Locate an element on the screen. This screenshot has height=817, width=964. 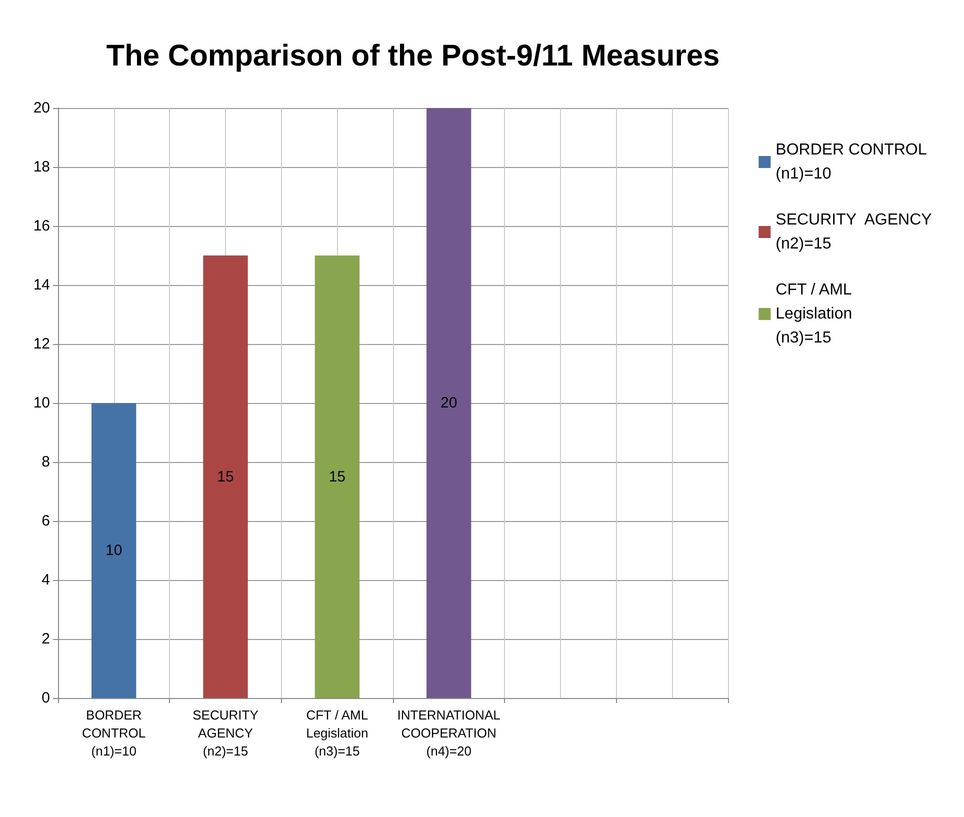
y-tick-label: 12 is located at coordinates (41, 344).